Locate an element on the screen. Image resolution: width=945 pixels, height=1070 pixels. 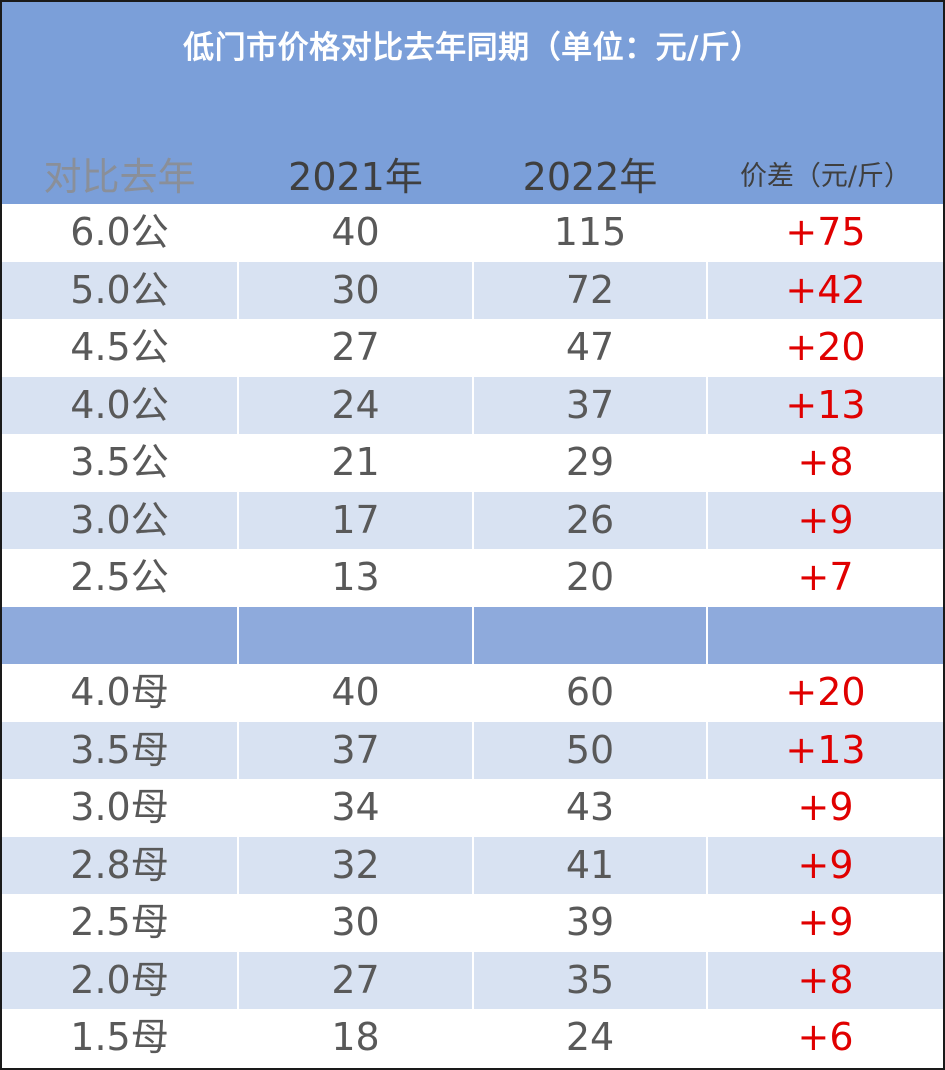
row-label: 2.8母 is located at coordinates (120, 865).